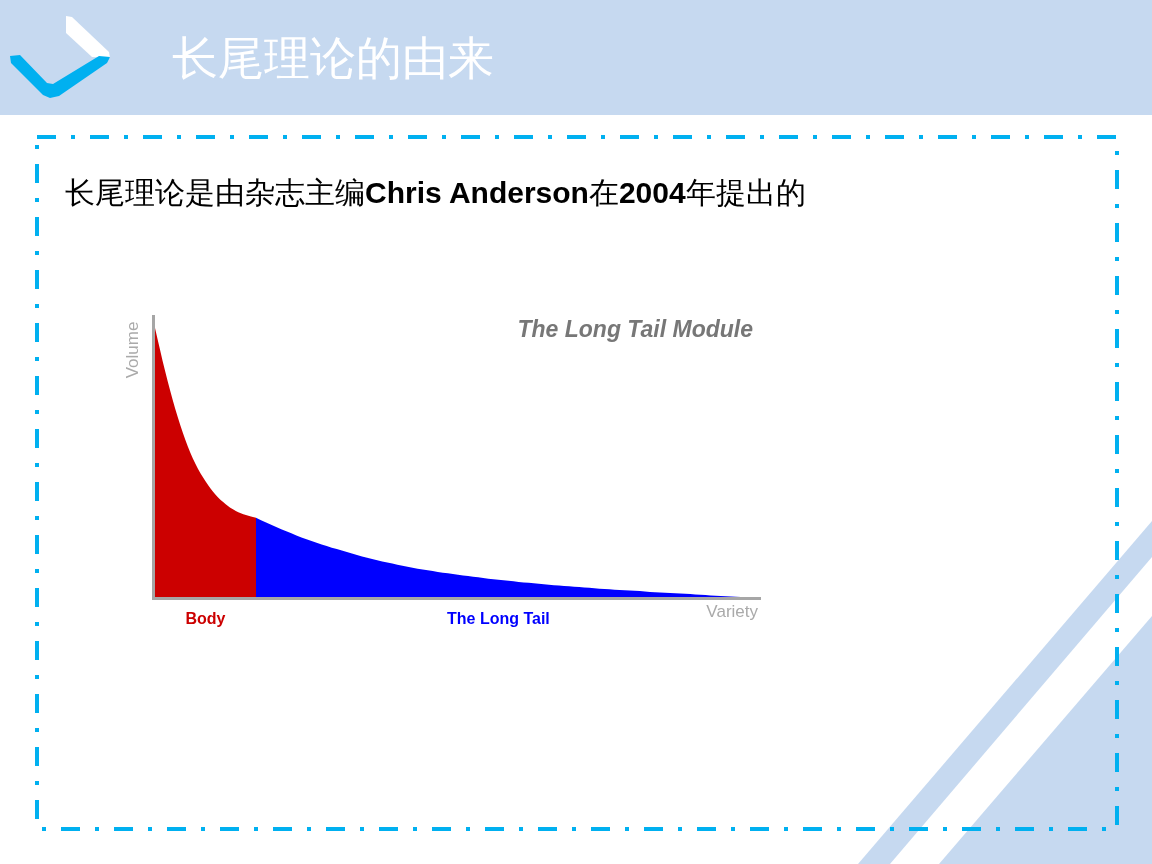 This screenshot has width=1152, height=864. What do you see at coordinates (333, 58) in the screenshot?
I see `text: 长尾理论的由来` at bounding box center [333, 58].